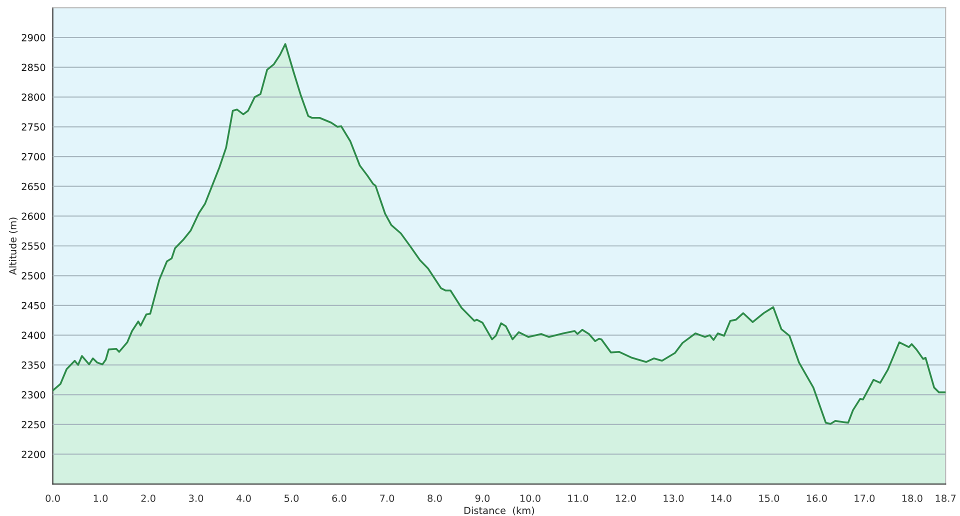 This screenshot has height=516, width=960. What do you see at coordinates (34, 454) in the screenshot?
I see `y-tick-label: 2200` at bounding box center [34, 454].